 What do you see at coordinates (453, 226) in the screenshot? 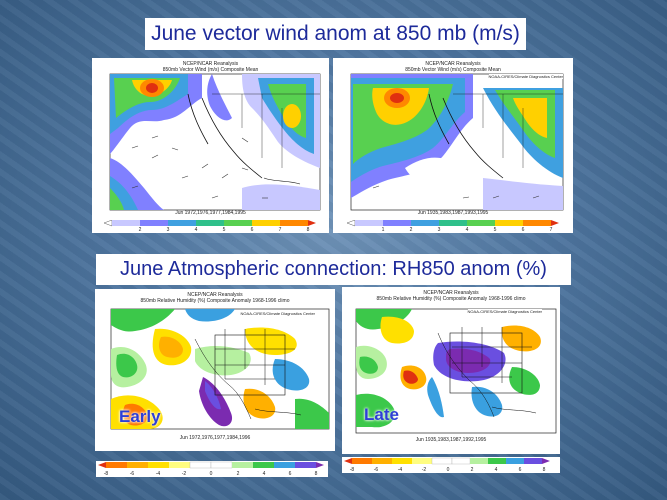
I see `wind-late-colorbar: 1 2 3 4 5 6 7` at bounding box center [453, 226].